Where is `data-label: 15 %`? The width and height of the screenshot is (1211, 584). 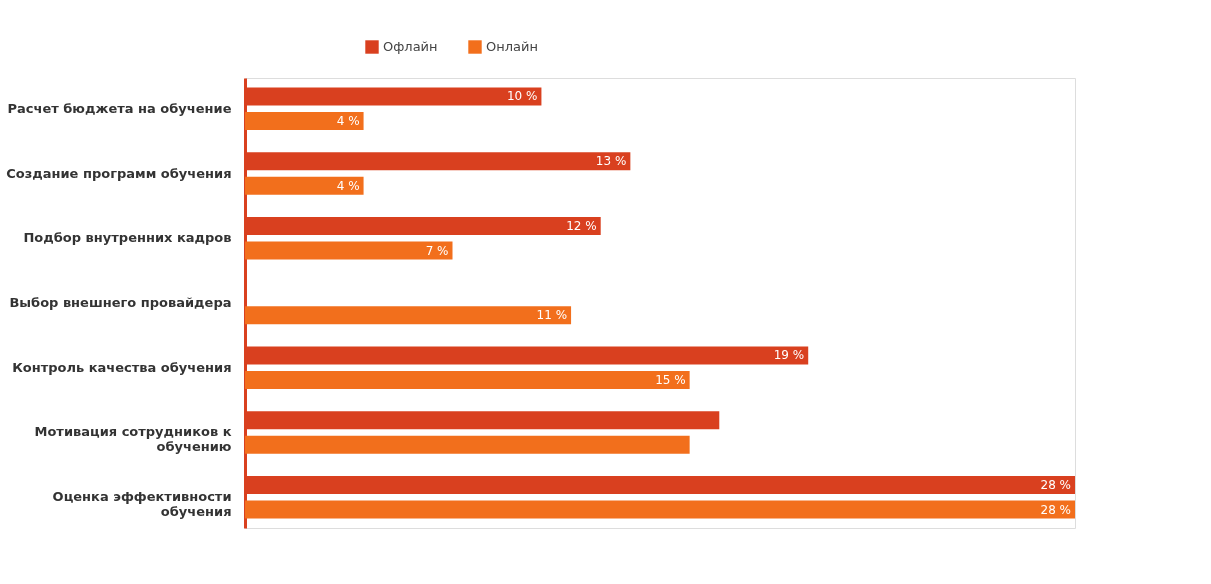 data-label: 15 % is located at coordinates (670, 380).